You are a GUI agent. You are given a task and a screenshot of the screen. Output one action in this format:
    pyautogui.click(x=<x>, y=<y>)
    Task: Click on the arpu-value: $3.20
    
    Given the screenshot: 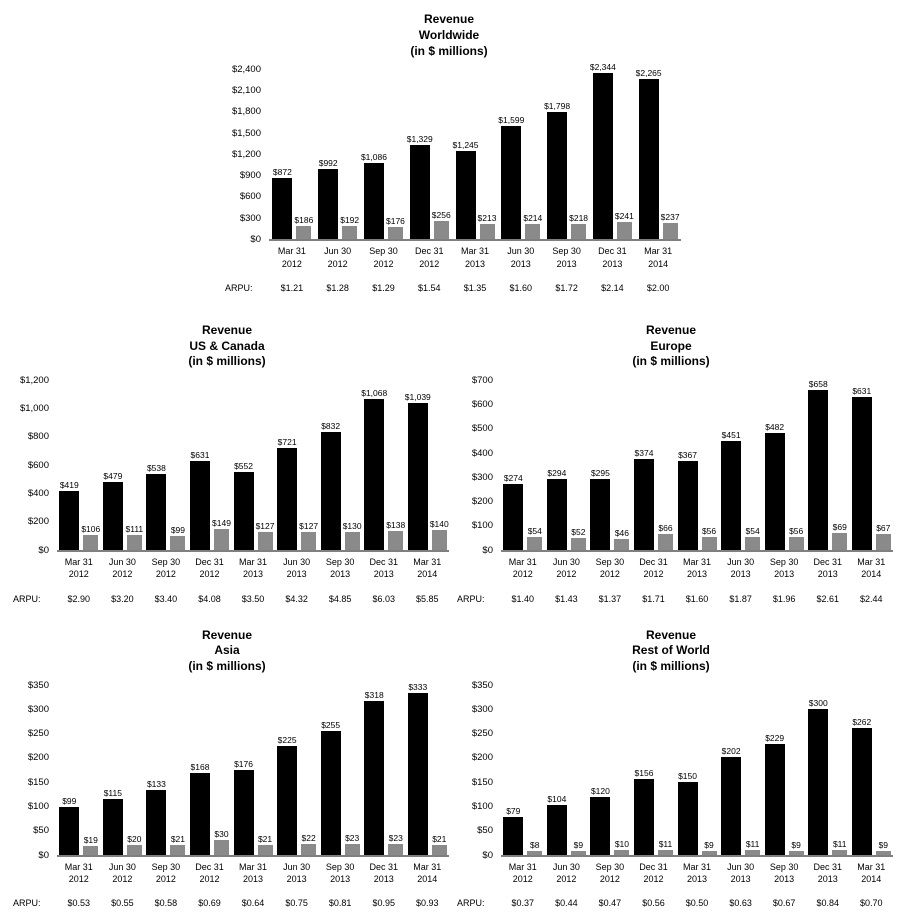 What is the action you would take?
    pyautogui.click(x=122, y=598)
    